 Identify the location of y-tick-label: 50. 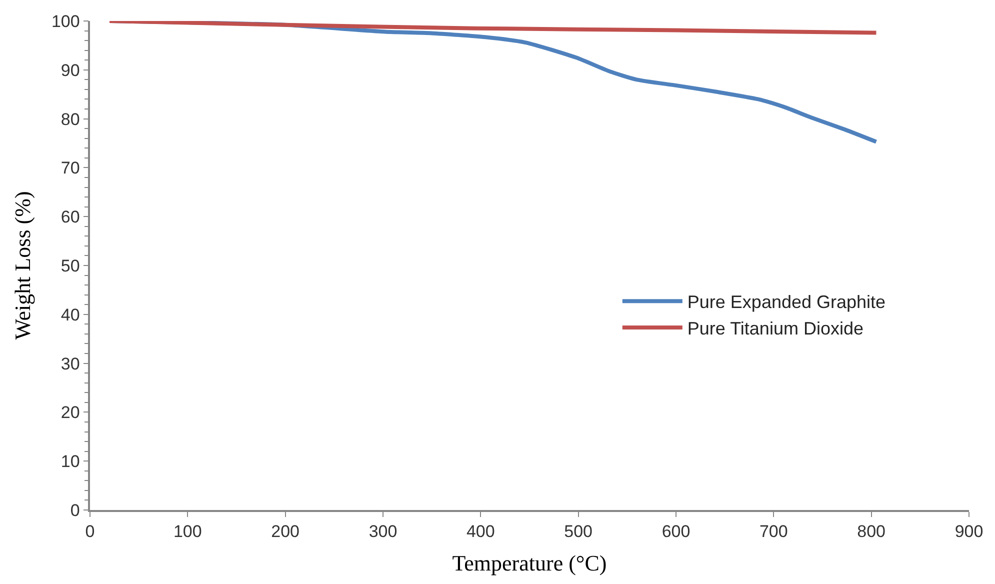
(70, 266).